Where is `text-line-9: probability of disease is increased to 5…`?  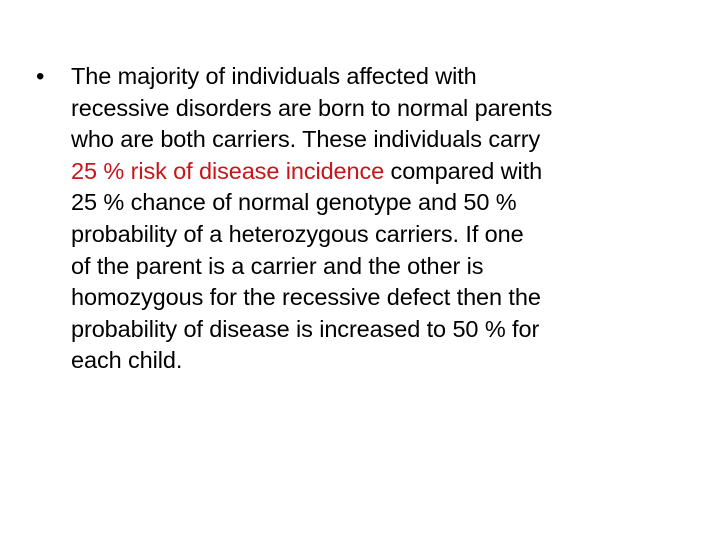
text-line-9: probability of disease is increased to 5… is located at coordinates (305, 328).